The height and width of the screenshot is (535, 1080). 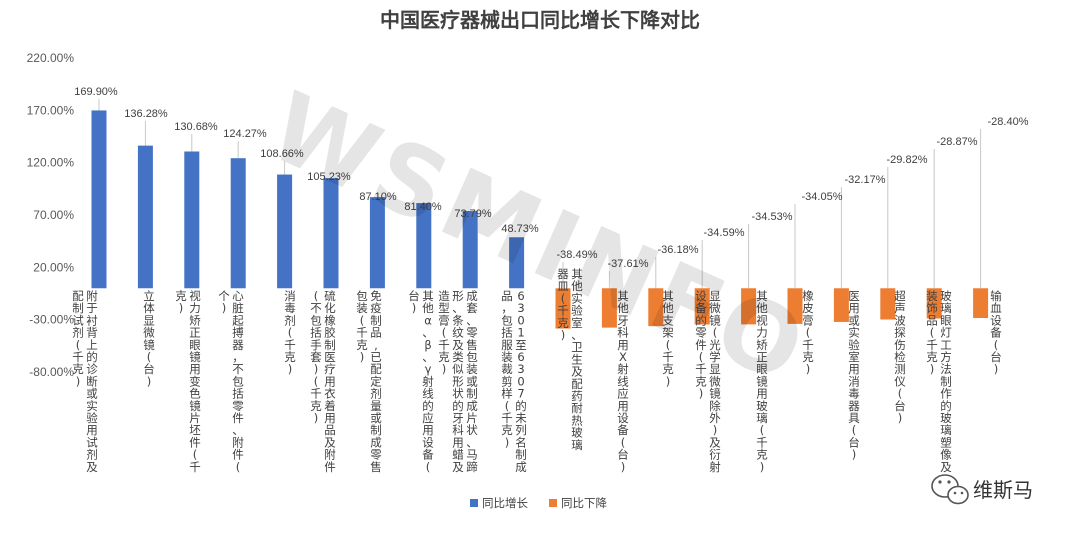 What do you see at coordinates (92, 333) in the screenshot?
I see `category-label-char: 背` at bounding box center [92, 333].